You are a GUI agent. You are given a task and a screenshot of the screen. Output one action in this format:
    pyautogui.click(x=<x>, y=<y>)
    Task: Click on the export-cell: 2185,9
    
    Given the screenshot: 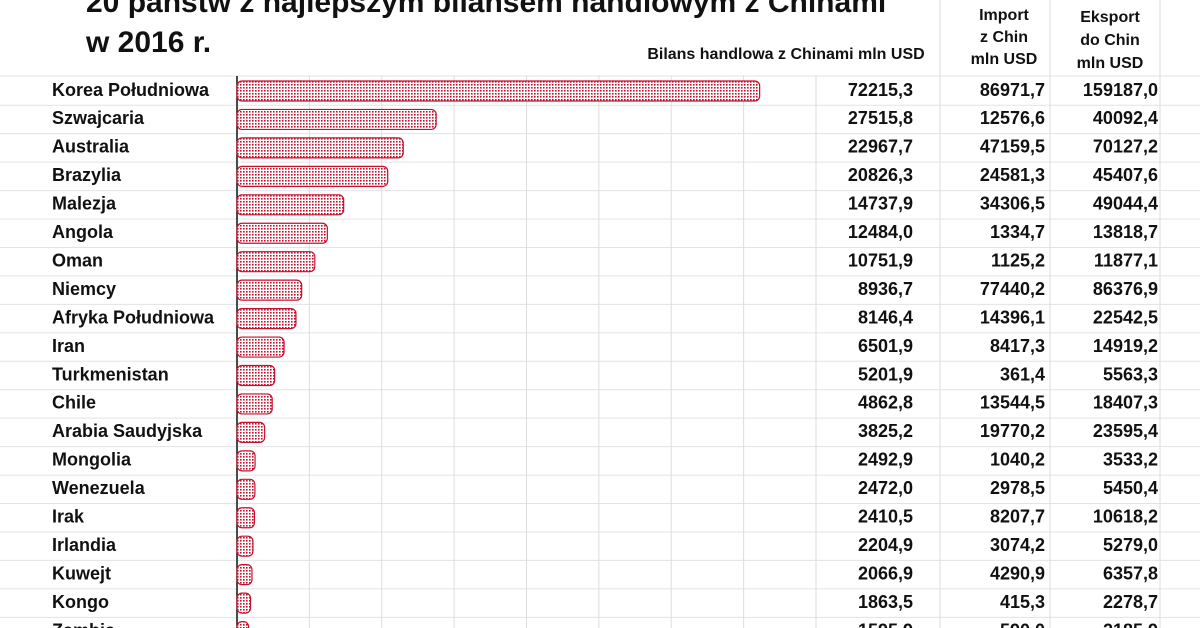 What is the action you would take?
    pyautogui.click(x=1130, y=624)
    